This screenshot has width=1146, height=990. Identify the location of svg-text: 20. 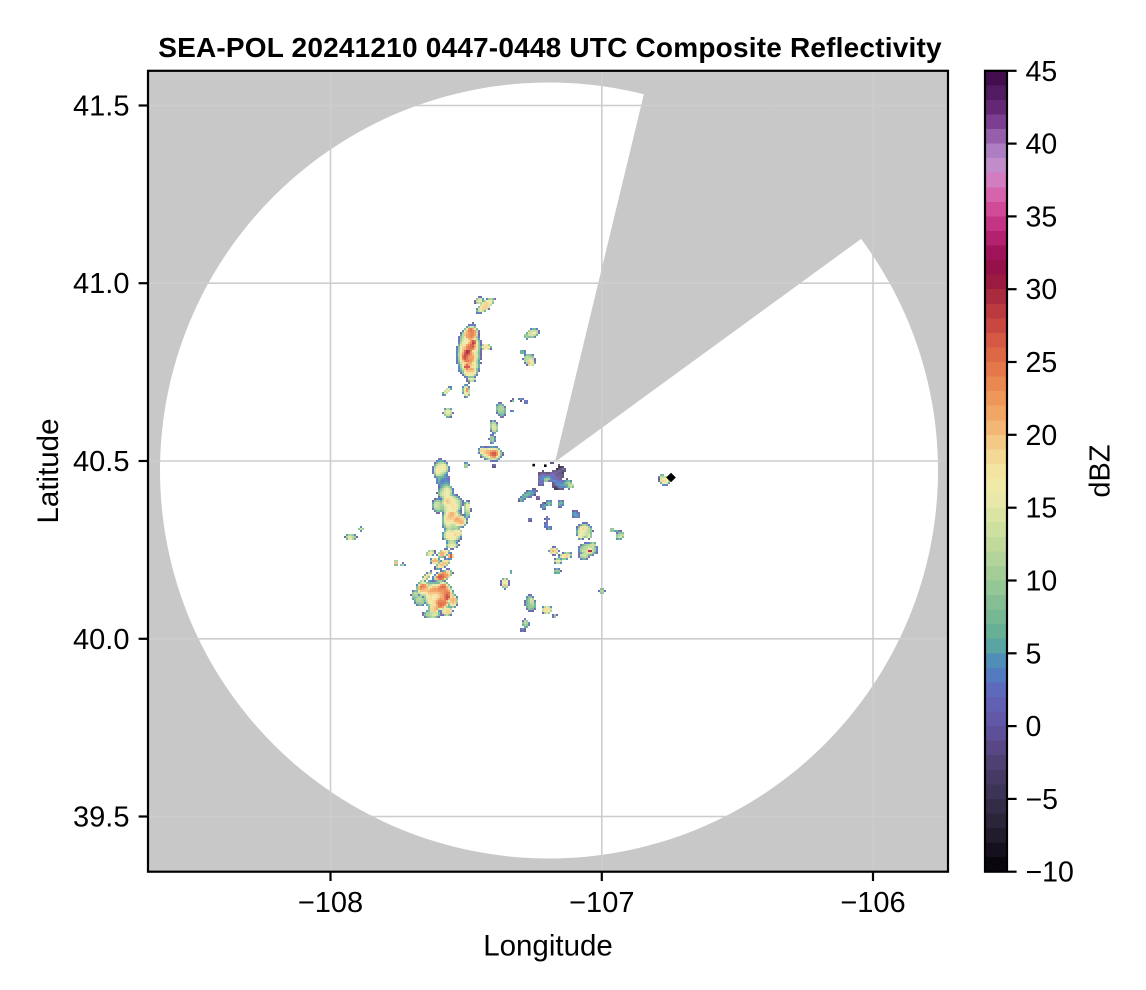
(1042, 436).